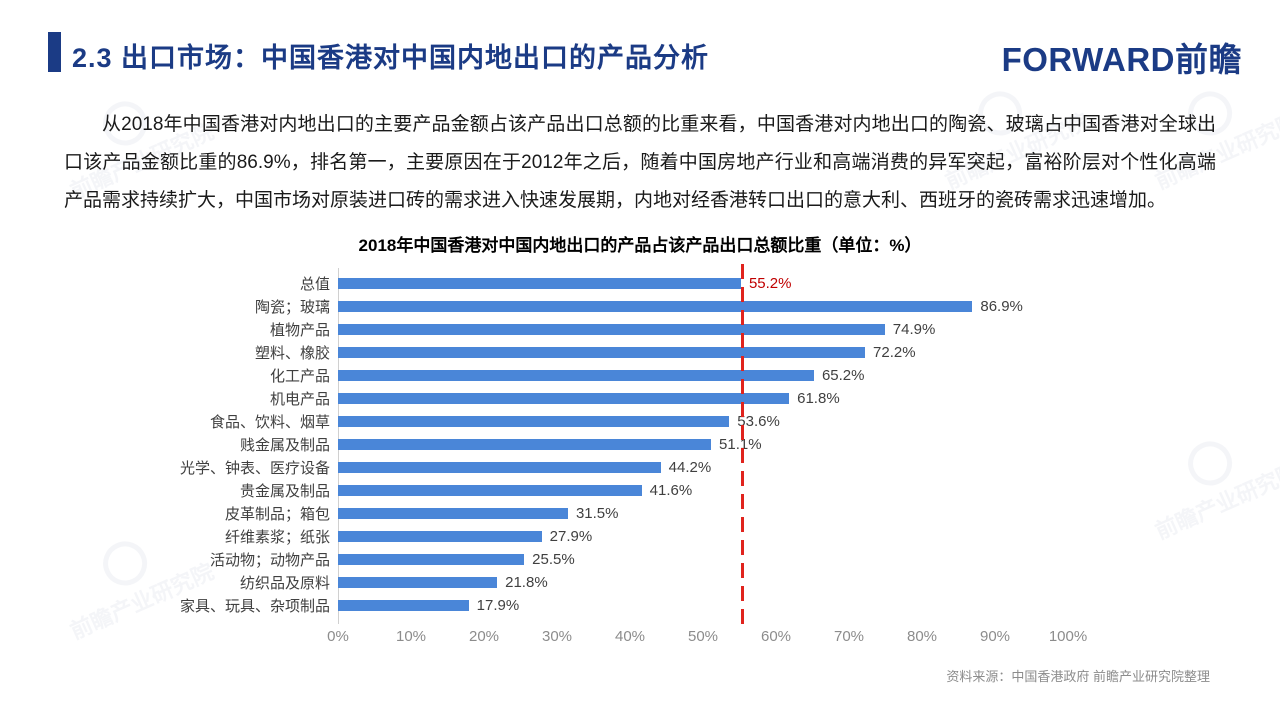  I want to click on chart-row: 纤维素浆；纸张 27.9%, so click(640, 536).